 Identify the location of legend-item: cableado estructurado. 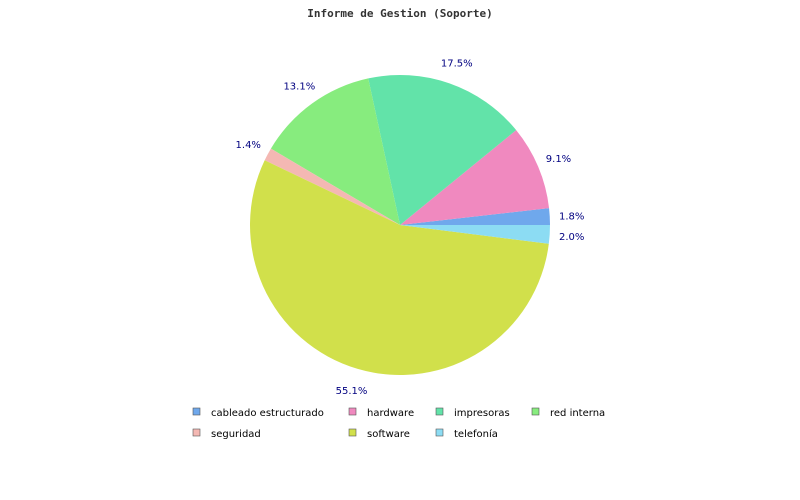
(258, 413).